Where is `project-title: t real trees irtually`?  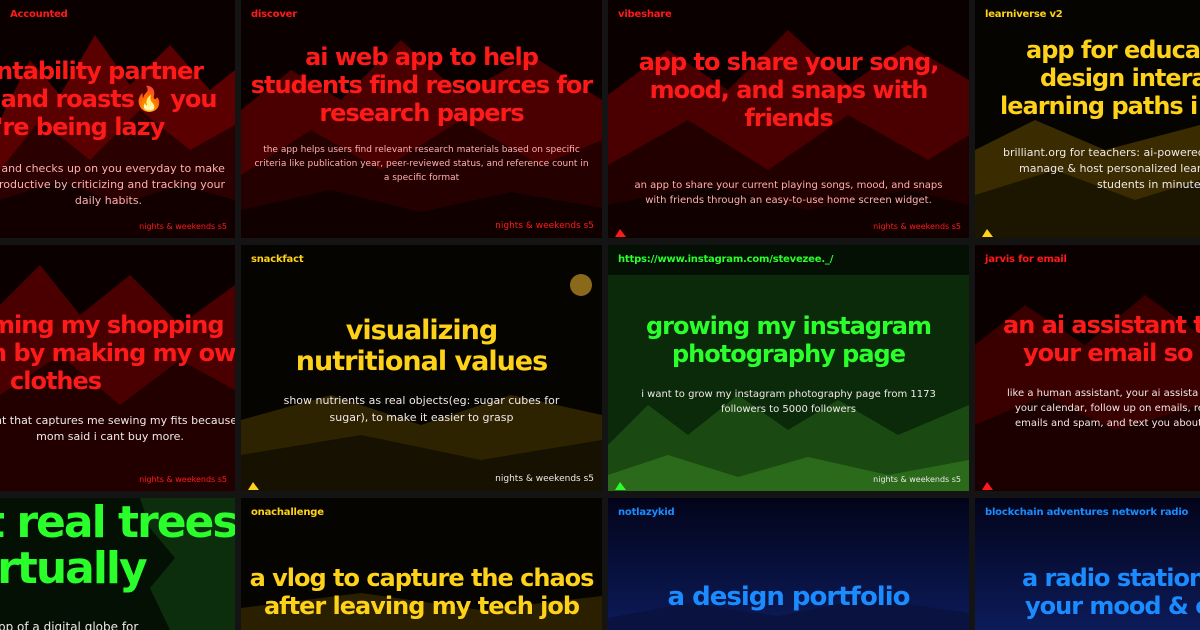 project-title: t real trees irtually is located at coordinates (117, 546).